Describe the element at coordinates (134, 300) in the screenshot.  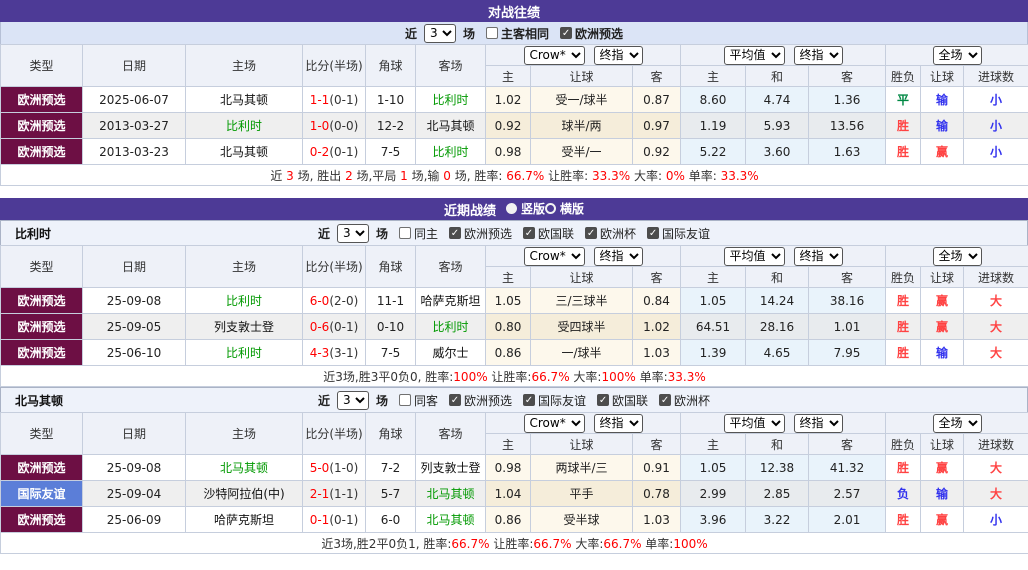
I see `match-date-cell: 25-09-08` at that location.